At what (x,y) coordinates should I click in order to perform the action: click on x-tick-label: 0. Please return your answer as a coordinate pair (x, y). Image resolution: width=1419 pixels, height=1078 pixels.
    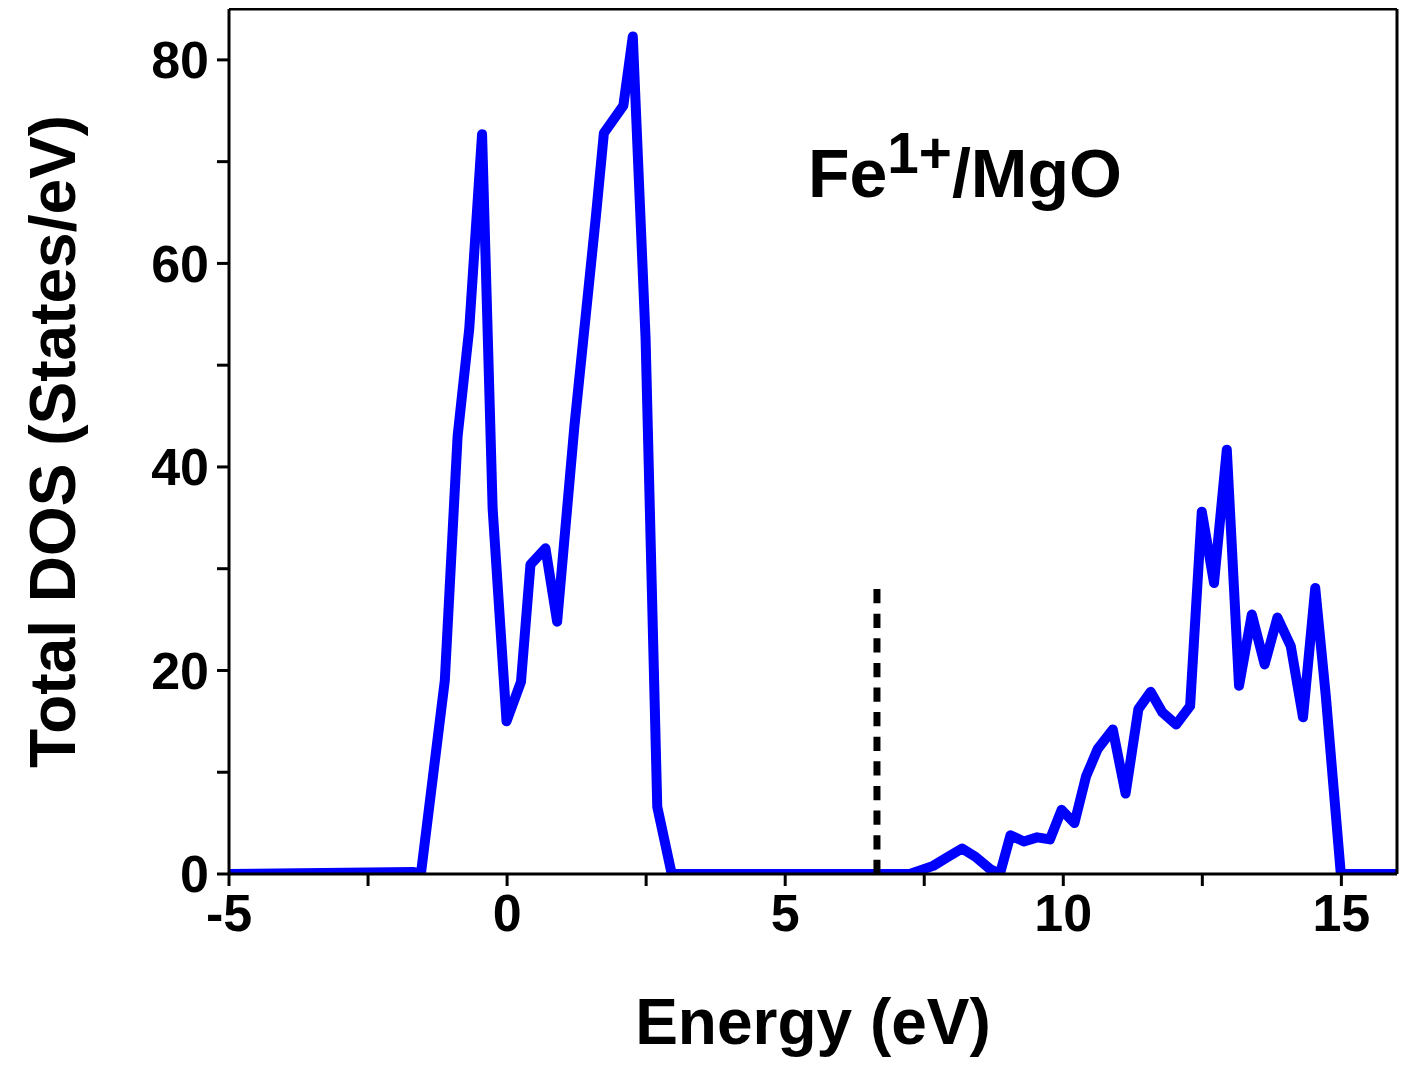
    Looking at the image, I should click on (507, 912).